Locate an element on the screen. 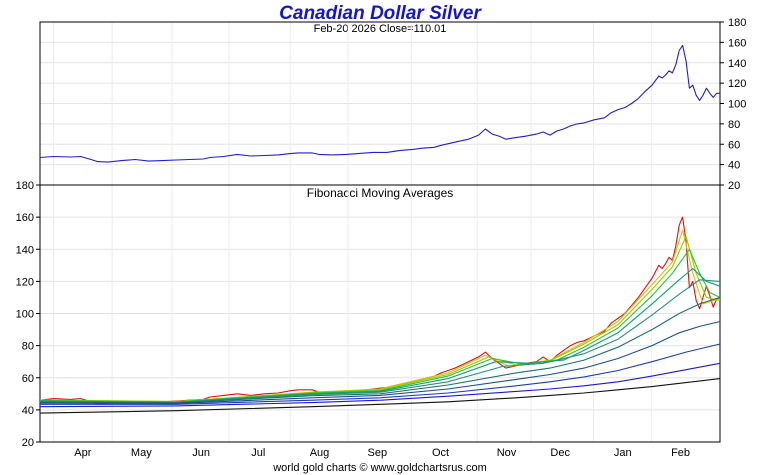  chart-title: Canadian Dollar Silver is located at coordinates (380, 13).